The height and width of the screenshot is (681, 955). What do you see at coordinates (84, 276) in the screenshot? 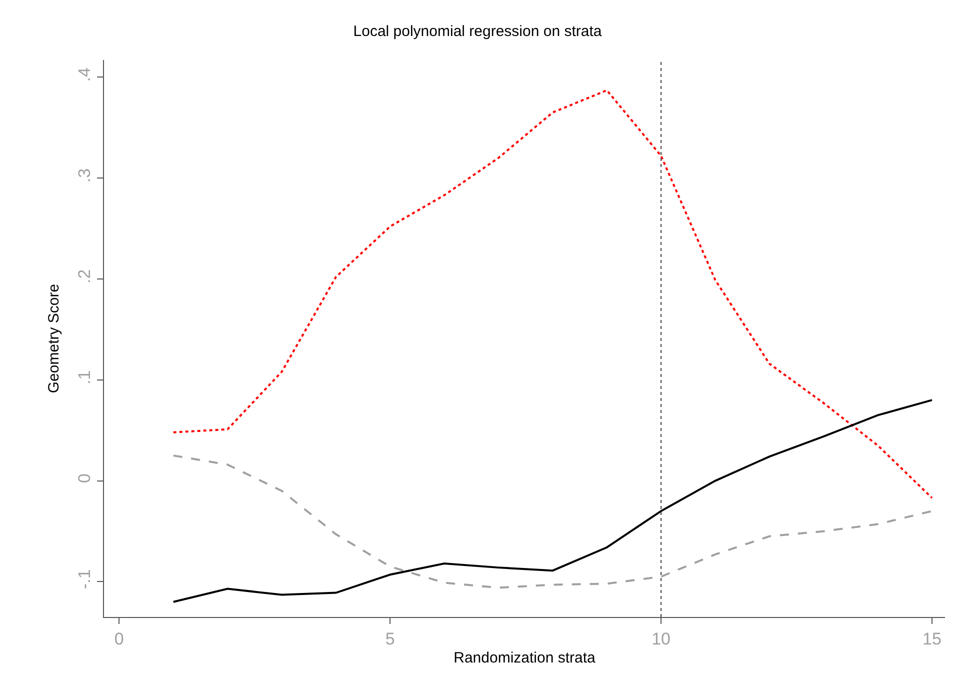
I see `y-tick-label: .2` at bounding box center [84, 276].